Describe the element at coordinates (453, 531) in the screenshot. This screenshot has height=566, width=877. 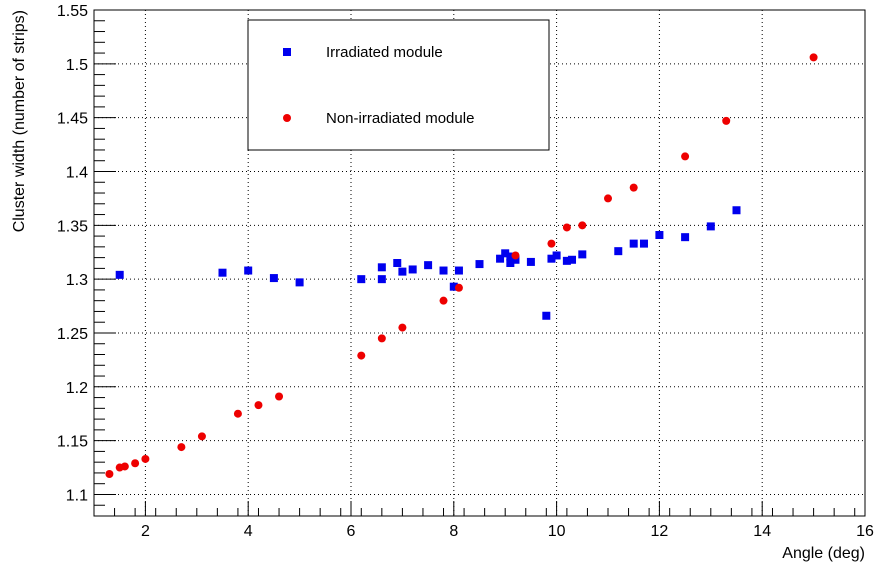
I see `x-tick-label: 8` at that location.